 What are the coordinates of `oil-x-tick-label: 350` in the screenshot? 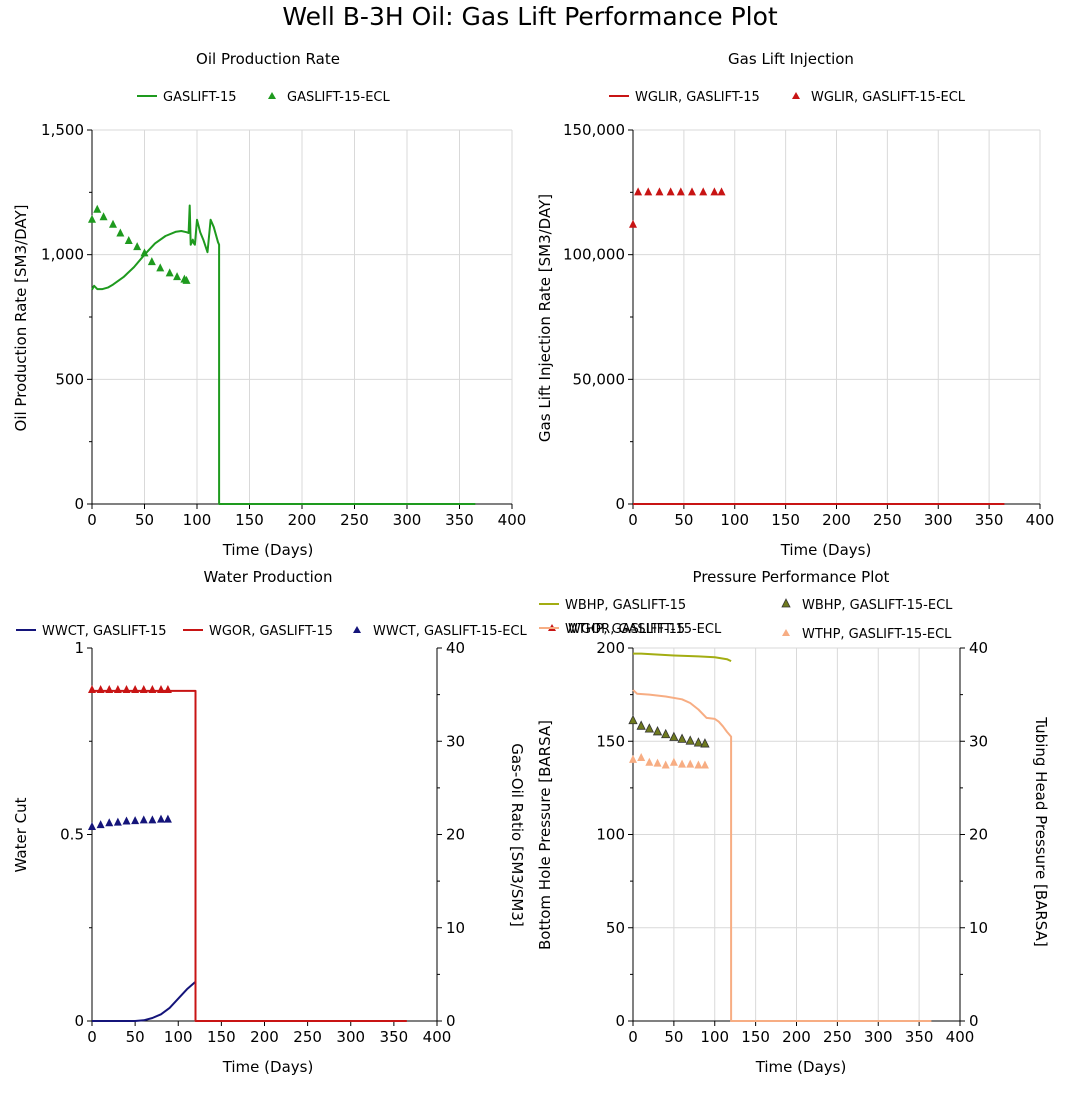 It's located at (459, 520).